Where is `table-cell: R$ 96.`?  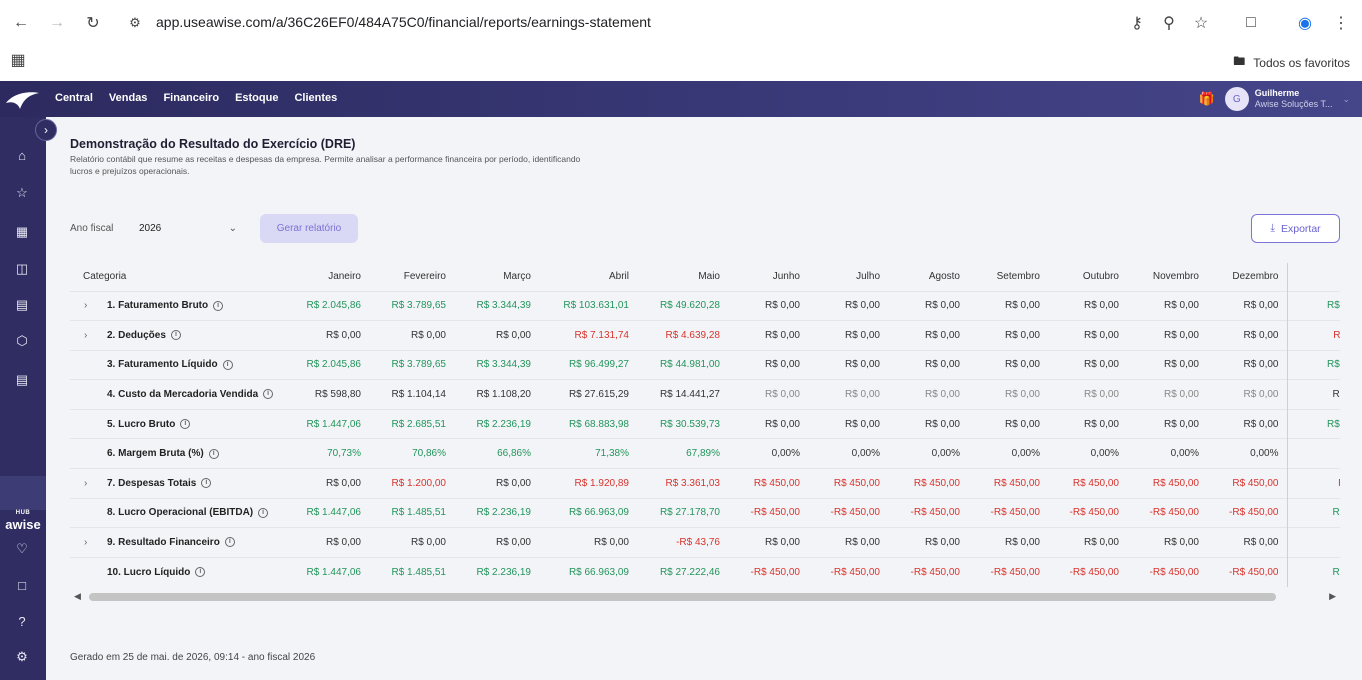 table-cell: R$ 96. is located at coordinates (1313, 512).